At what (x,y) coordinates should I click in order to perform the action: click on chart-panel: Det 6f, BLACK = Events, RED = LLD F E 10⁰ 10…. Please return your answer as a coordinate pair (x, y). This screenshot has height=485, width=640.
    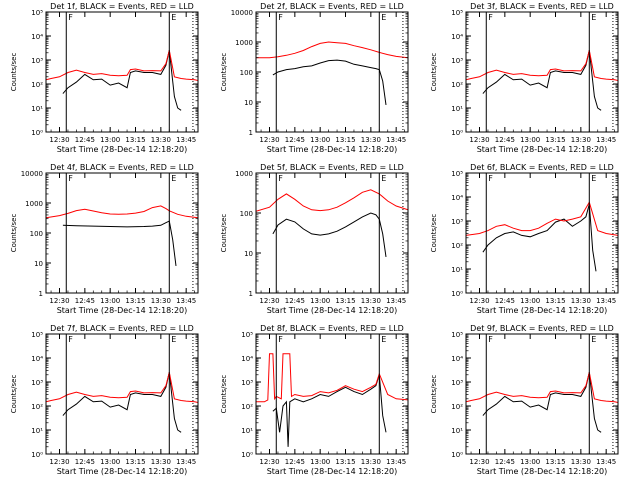
    Looking at the image, I should click on (524, 239).